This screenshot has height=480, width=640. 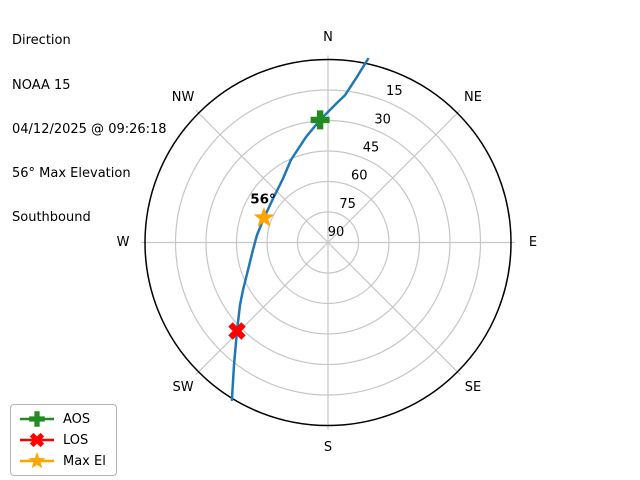 I want to click on satellite-name: NOAA 15, so click(x=41, y=85).